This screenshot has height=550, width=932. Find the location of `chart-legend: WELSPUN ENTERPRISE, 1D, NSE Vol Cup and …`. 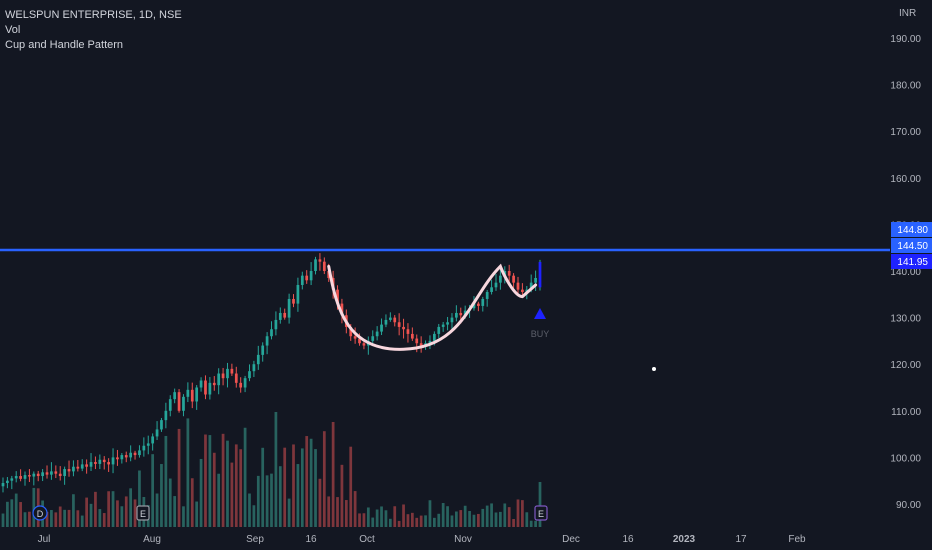

chart-legend: WELSPUN ENTERPRISE, 1D, NSE Vol Cup and … is located at coordinates (93, 30).